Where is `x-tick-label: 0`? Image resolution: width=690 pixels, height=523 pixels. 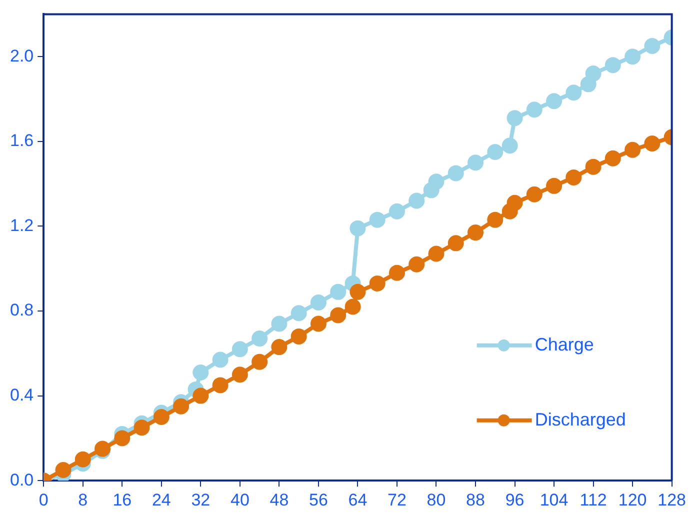 x-tick-label: 0 is located at coordinates (43, 500).